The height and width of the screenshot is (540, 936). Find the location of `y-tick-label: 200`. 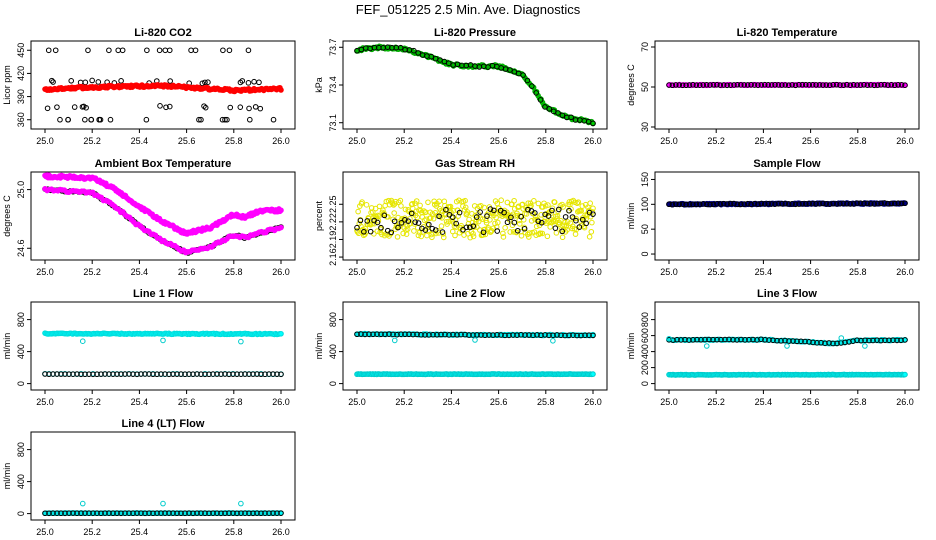

y-tick-label: 200 is located at coordinates (645, 367).